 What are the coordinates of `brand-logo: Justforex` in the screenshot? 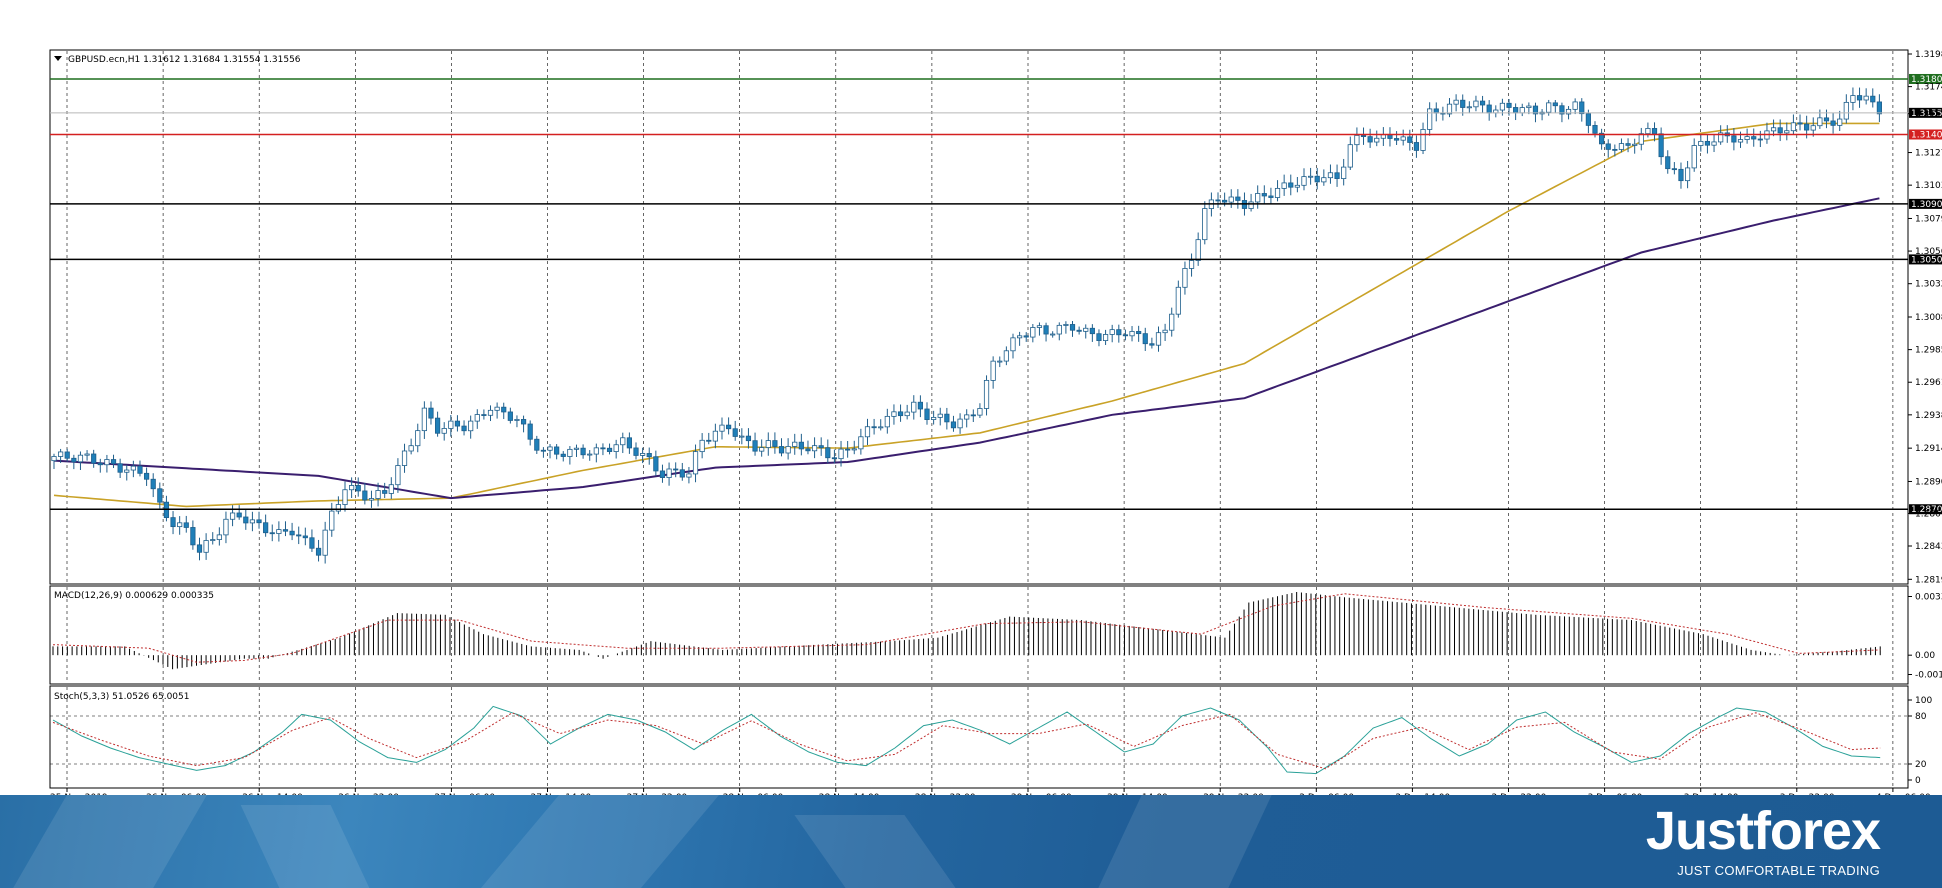 It's located at (1763, 831).